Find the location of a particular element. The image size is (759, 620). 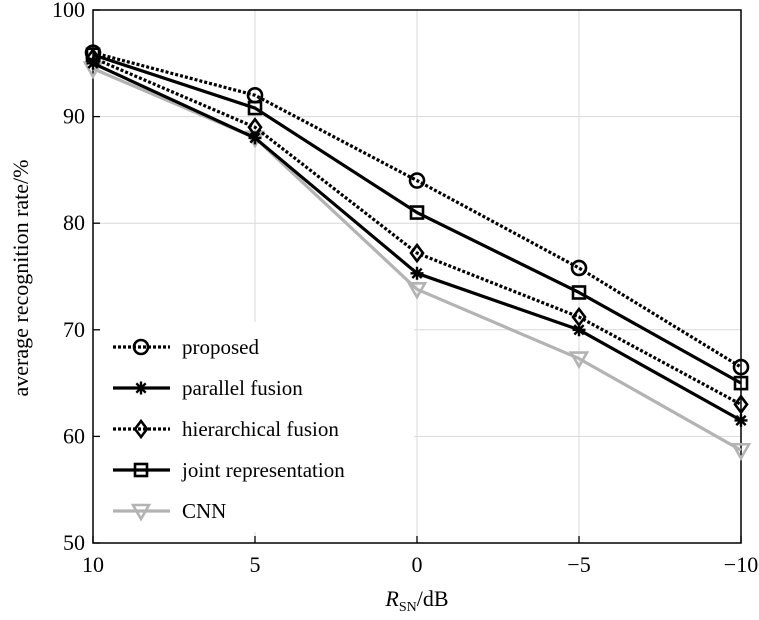

y-axis-ticks: 50 60 70 80 90 100 is located at coordinates (76, 277).